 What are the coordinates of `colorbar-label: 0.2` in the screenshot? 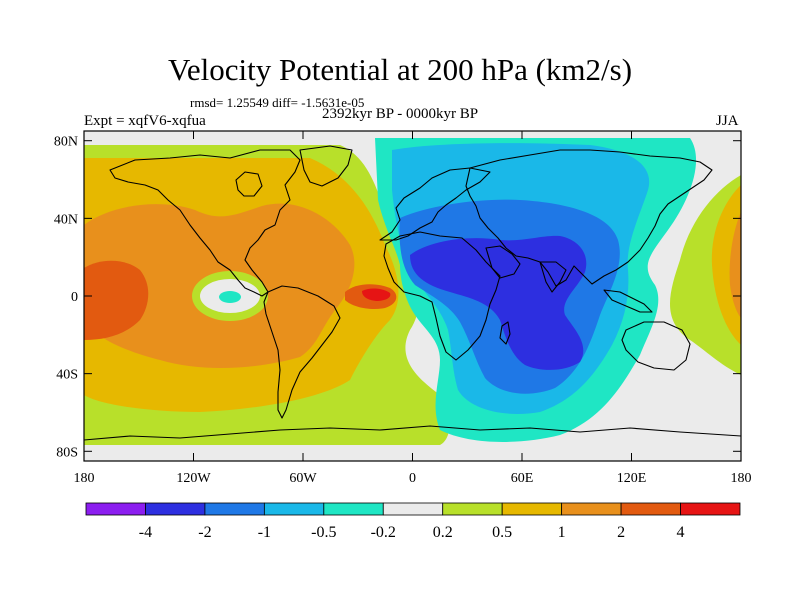 It's located at (443, 532).